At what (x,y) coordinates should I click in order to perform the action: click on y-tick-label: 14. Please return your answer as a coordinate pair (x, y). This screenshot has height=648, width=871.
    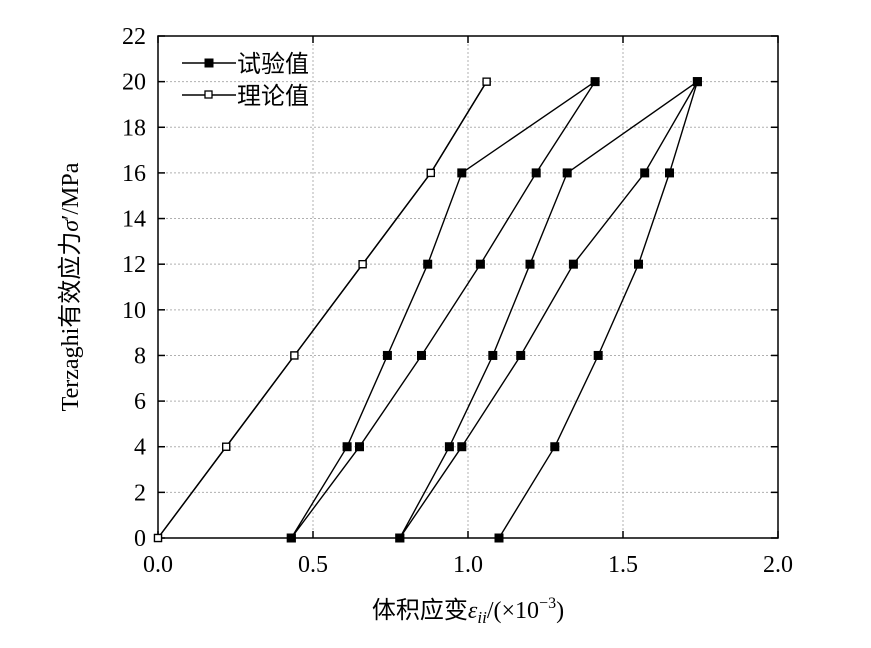
    Looking at the image, I should click on (134, 220).